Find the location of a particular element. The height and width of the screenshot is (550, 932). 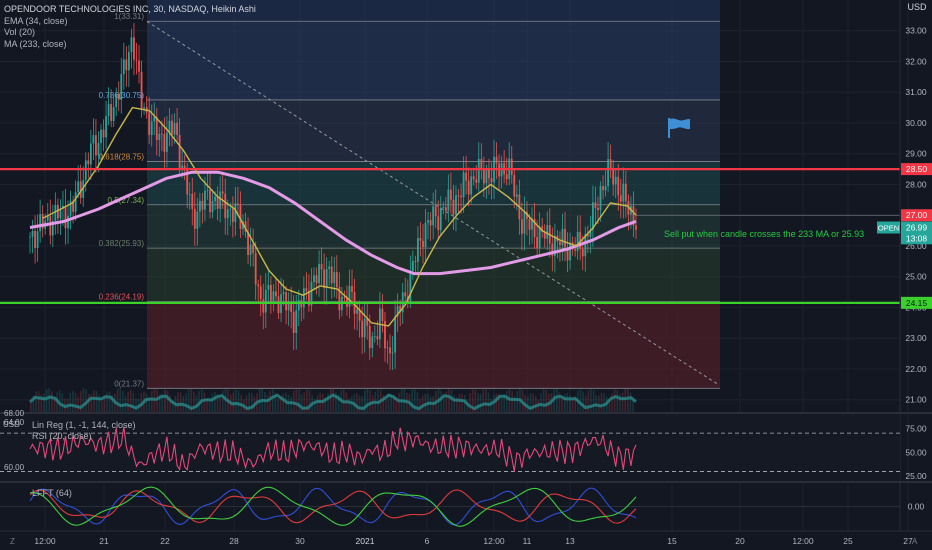

y-tick-label: 21.00 is located at coordinates (916, 400).